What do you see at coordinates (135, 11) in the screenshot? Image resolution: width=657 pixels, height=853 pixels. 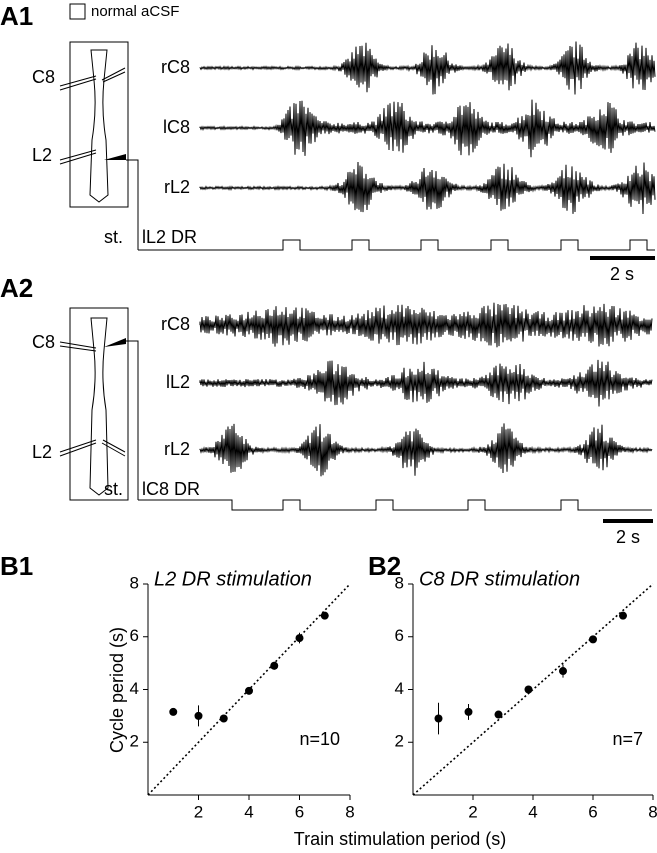 I see `legend-text: normal aCSF` at bounding box center [135, 11].